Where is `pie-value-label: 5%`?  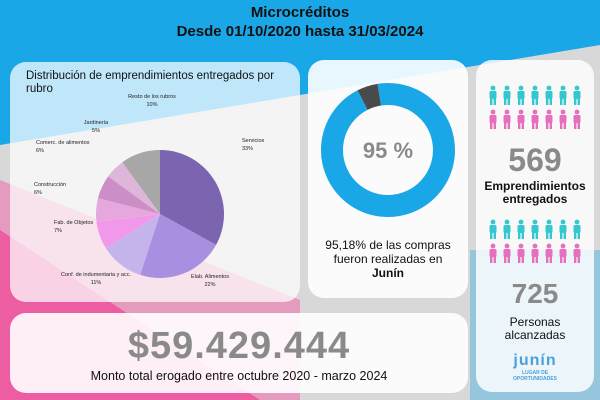 pie-value-label: 5% is located at coordinates (96, 131).